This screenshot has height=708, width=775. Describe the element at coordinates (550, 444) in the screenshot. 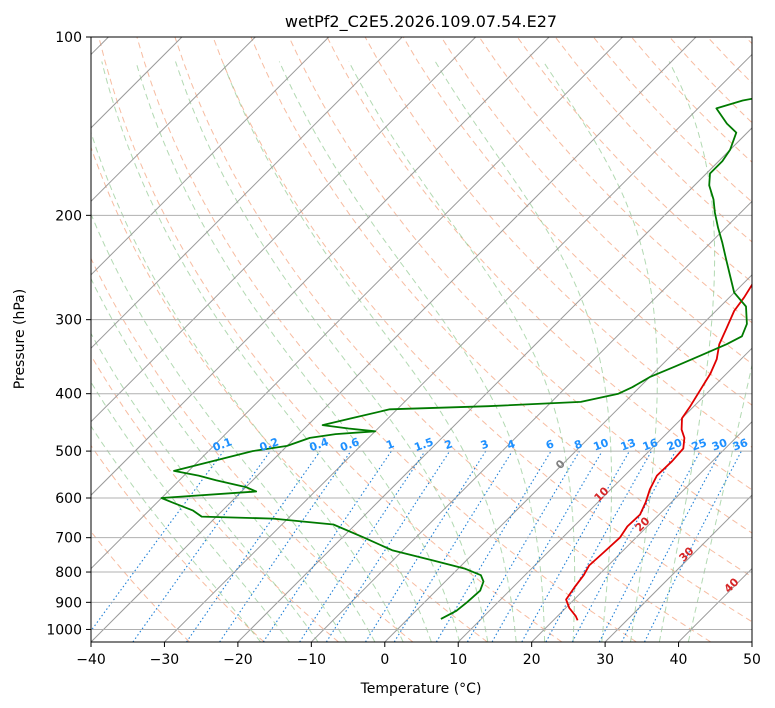

I see `mixing-ratio-label: 6` at that location.